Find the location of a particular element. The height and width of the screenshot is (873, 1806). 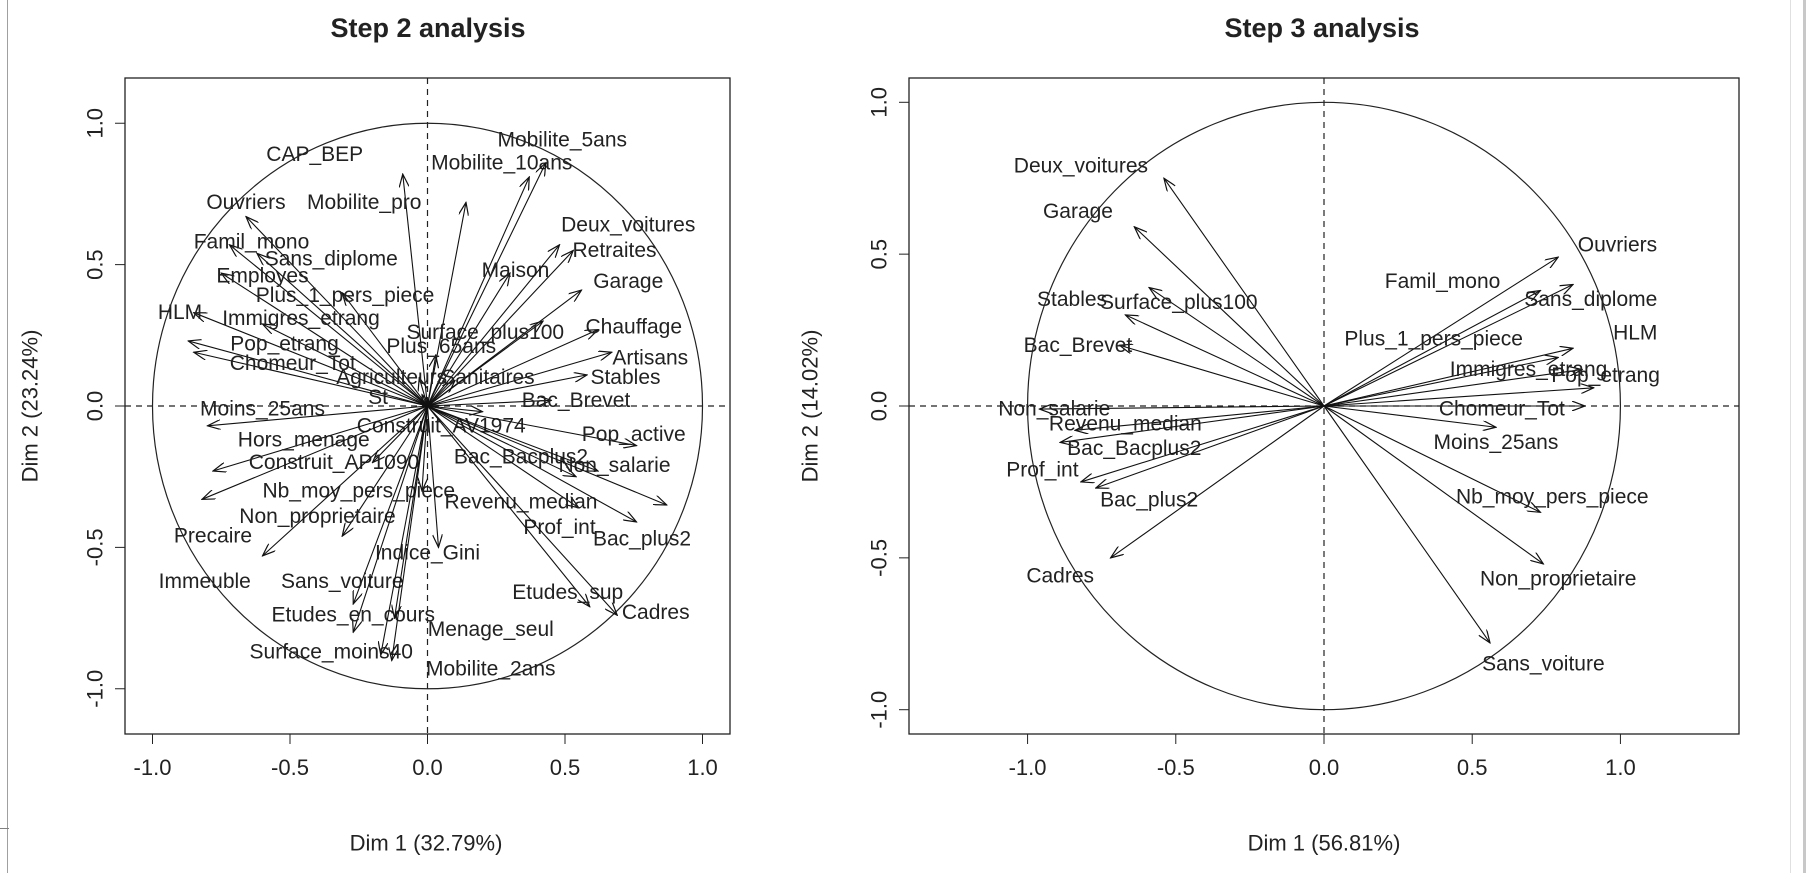

chart-1-label-bac-bacplus2: Bac_Bacplus2 is located at coordinates (1134, 448).